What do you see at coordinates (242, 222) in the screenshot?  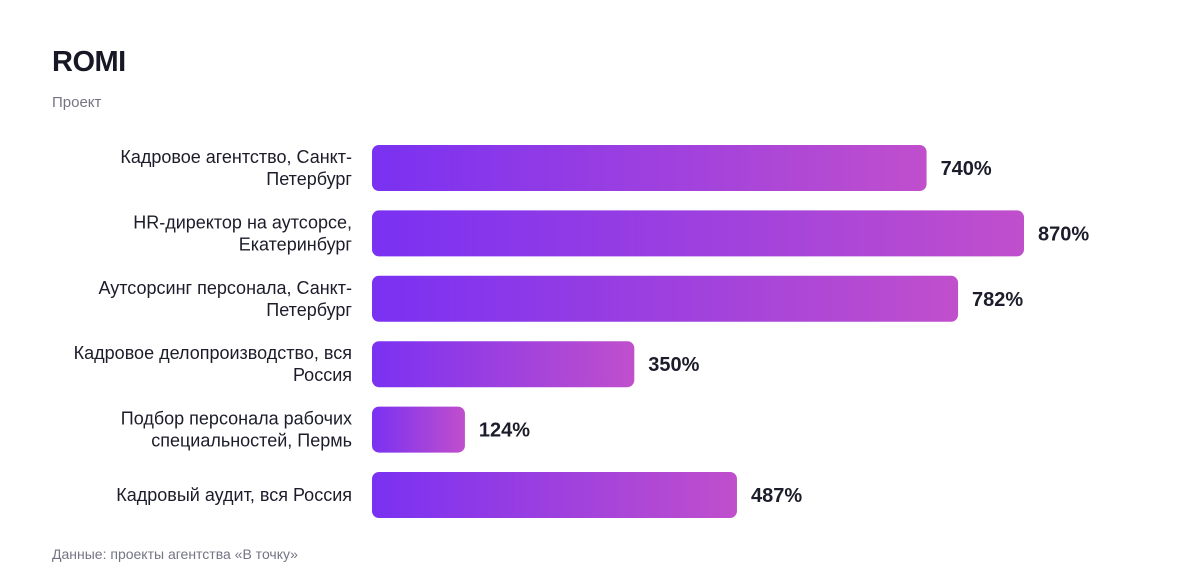 I see `category-label-1-line-0: HR-директор на аутсорсе,` at bounding box center [242, 222].